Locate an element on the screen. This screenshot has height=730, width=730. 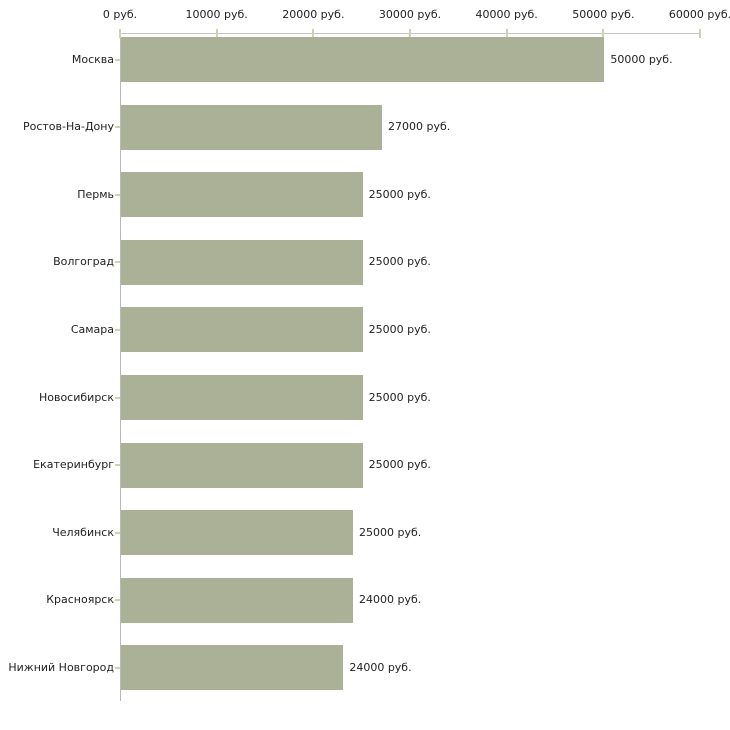
y-axis-line is located at coordinates (120, 367).